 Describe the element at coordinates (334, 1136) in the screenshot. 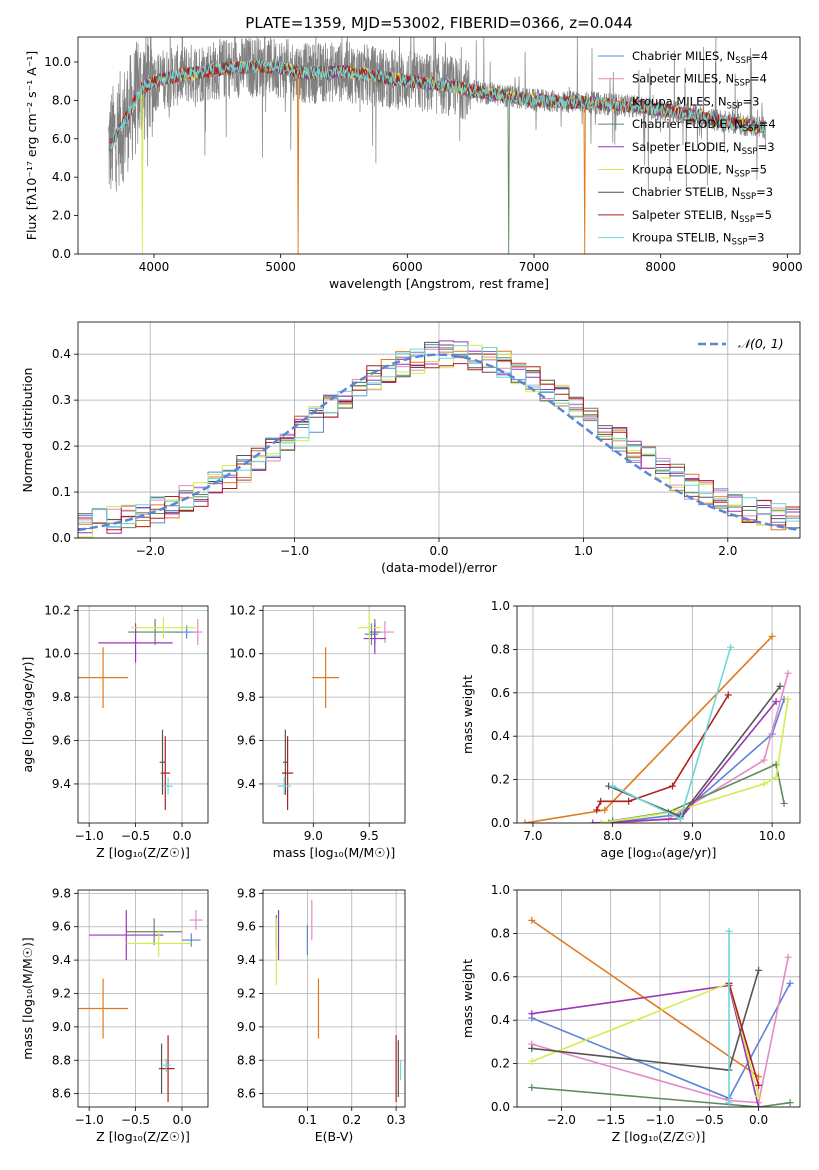

I see `x-axis-label: E(B-V)` at that location.